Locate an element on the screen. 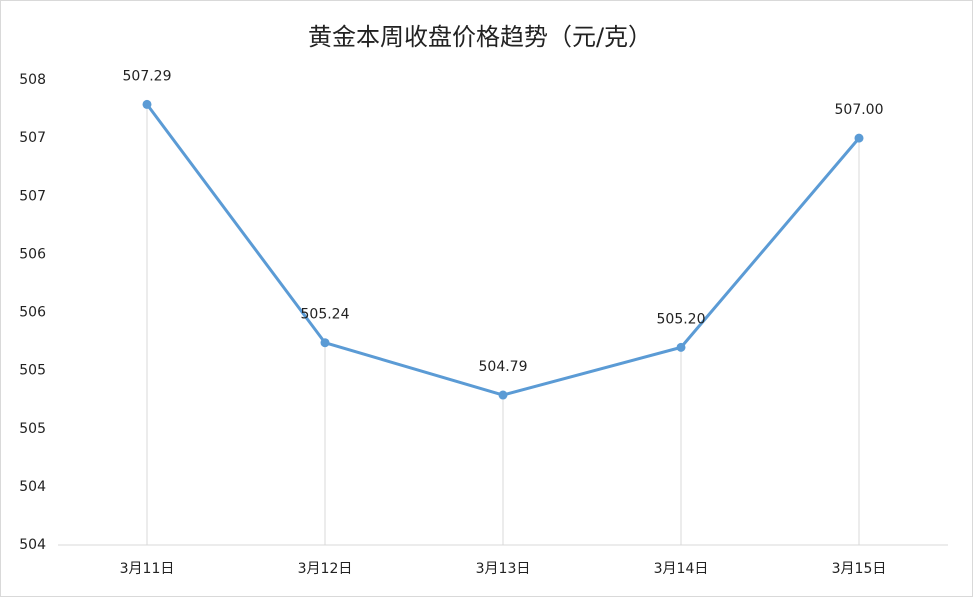 This screenshot has height=597, width=973. x-tick-label: 3月11日 is located at coordinates (147, 569).